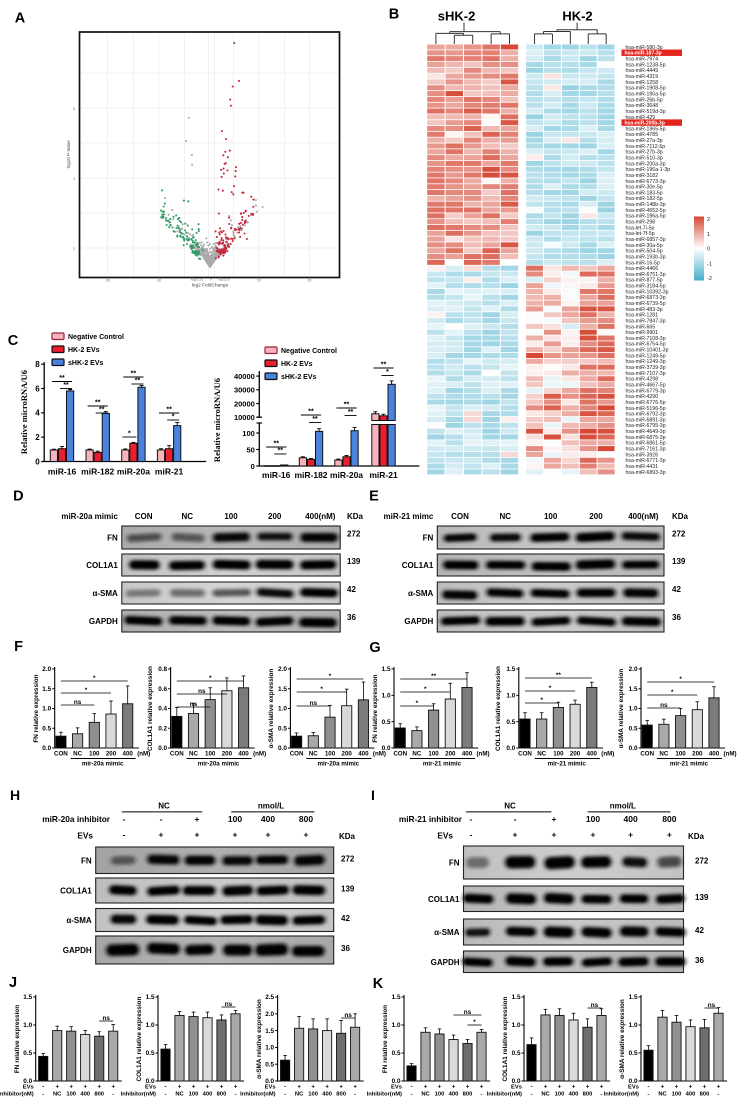 The image size is (746, 1111). Describe the element at coordinates (646, 420) in the screenshot. I see `svg-text: hsa-miR-6891-3p` at that location.